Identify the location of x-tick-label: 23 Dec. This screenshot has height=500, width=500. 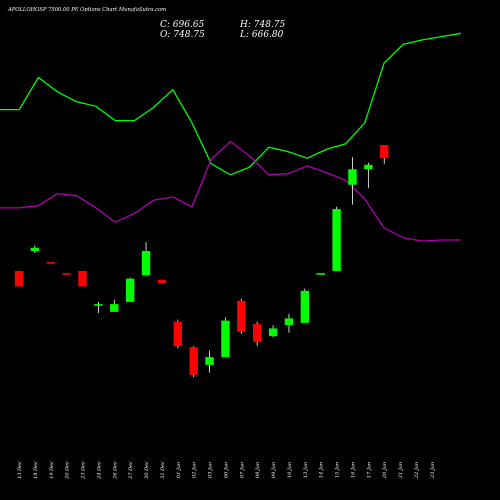
(84, 470).